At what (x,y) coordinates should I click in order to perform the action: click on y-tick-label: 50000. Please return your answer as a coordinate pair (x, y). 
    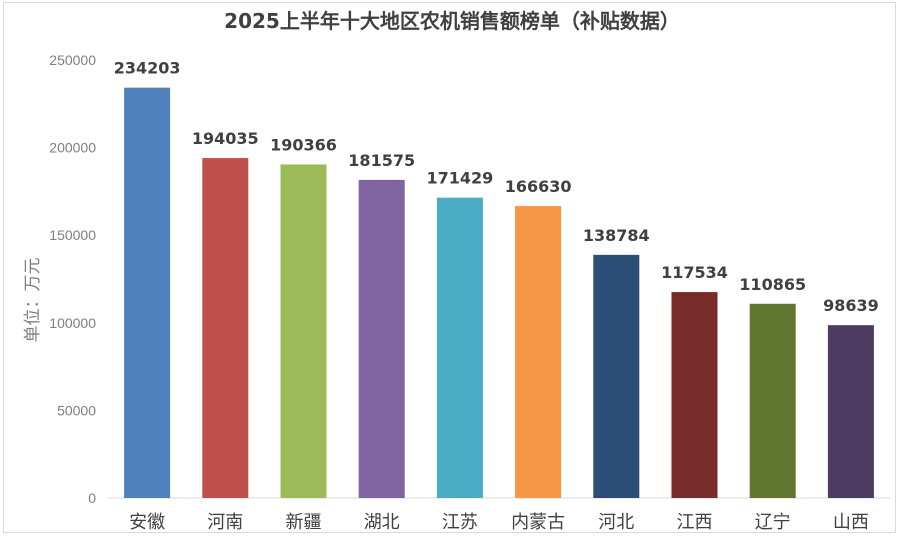
    Looking at the image, I should click on (76, 410).